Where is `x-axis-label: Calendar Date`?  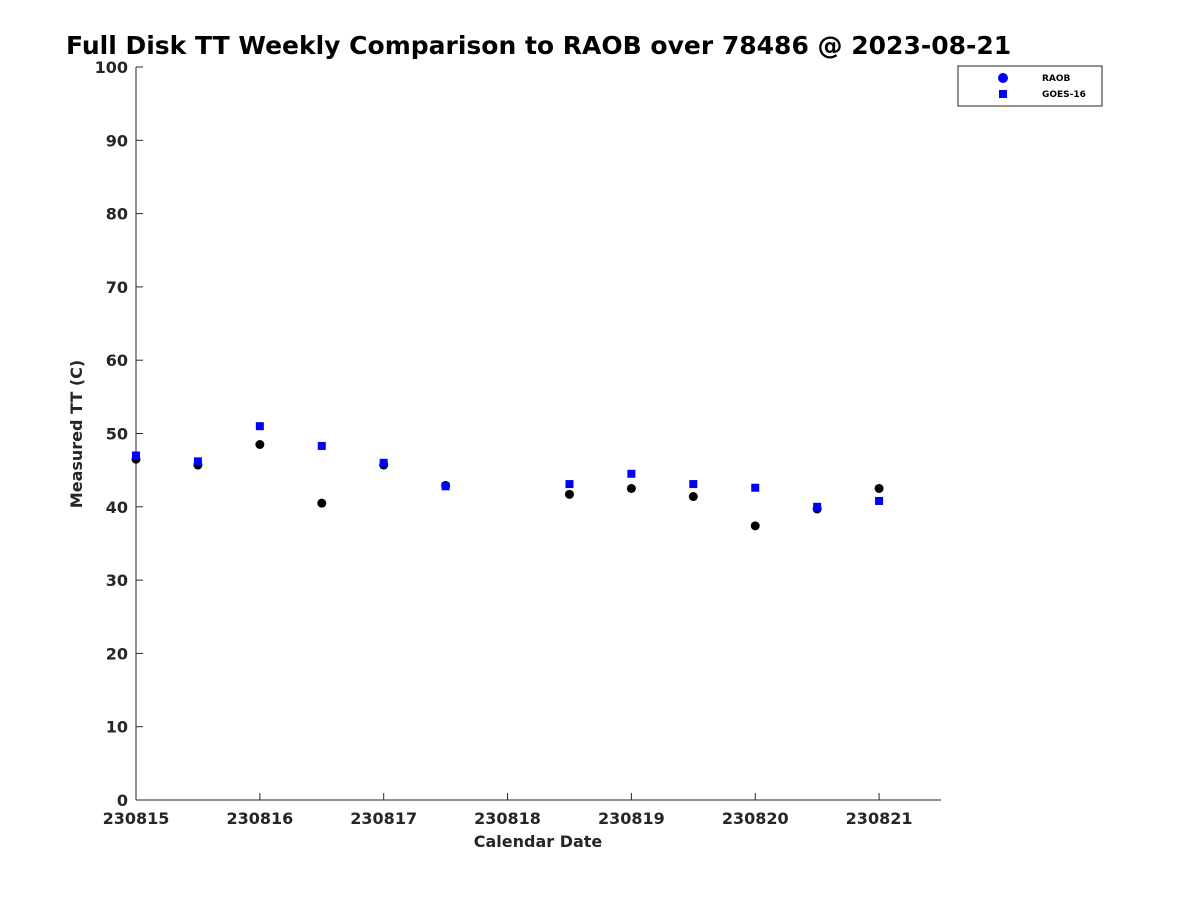 x-axis-label: Calendar Date is located at coordinates (538, 841).